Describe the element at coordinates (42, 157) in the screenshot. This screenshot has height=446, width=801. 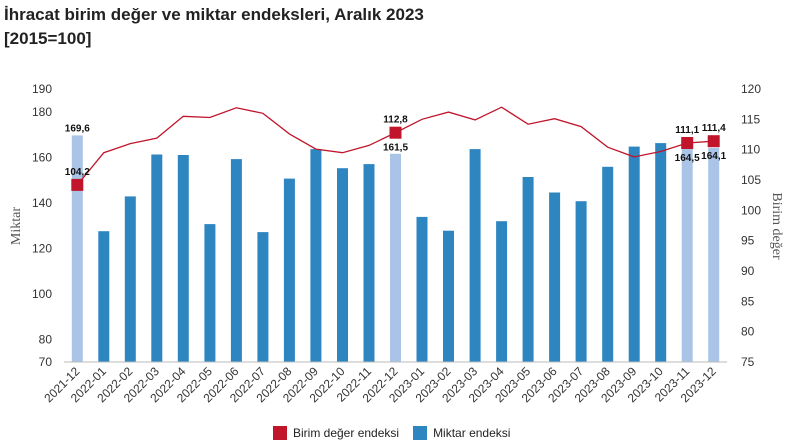
I see `y-tick-label: 160` at that location.